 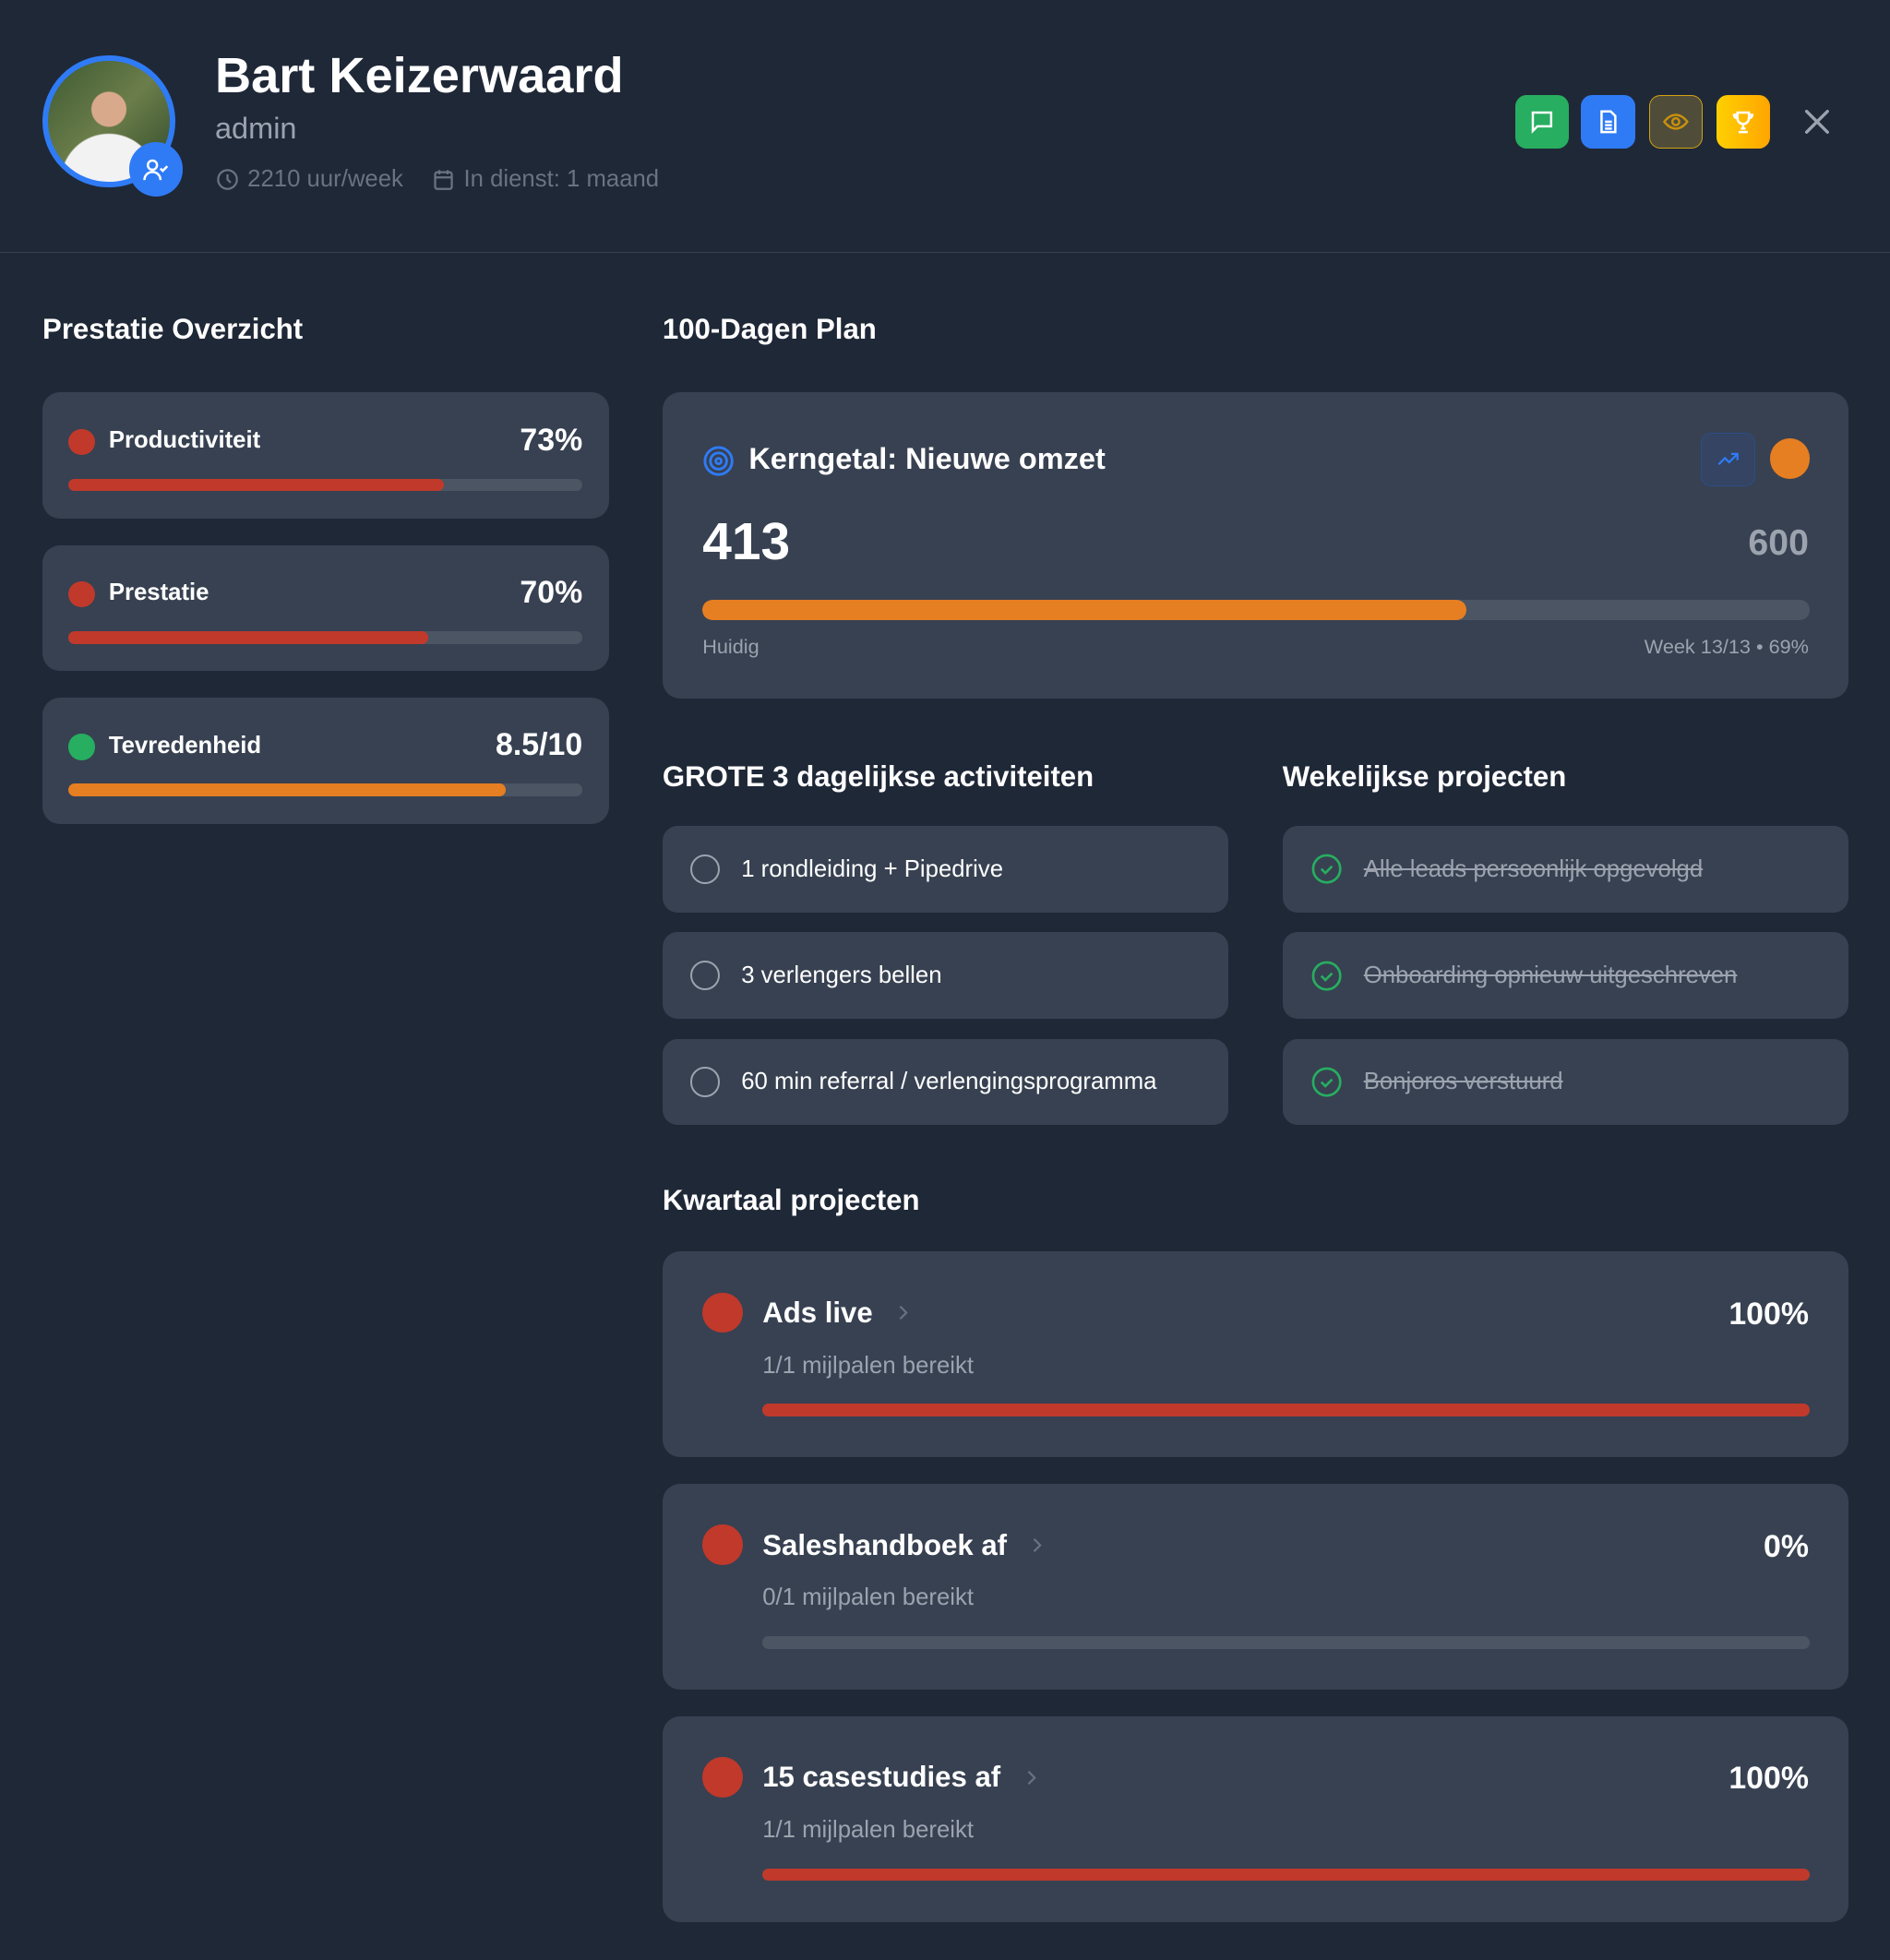 I want to click on stat-label: Prestatie, so click(x=159, y=593).